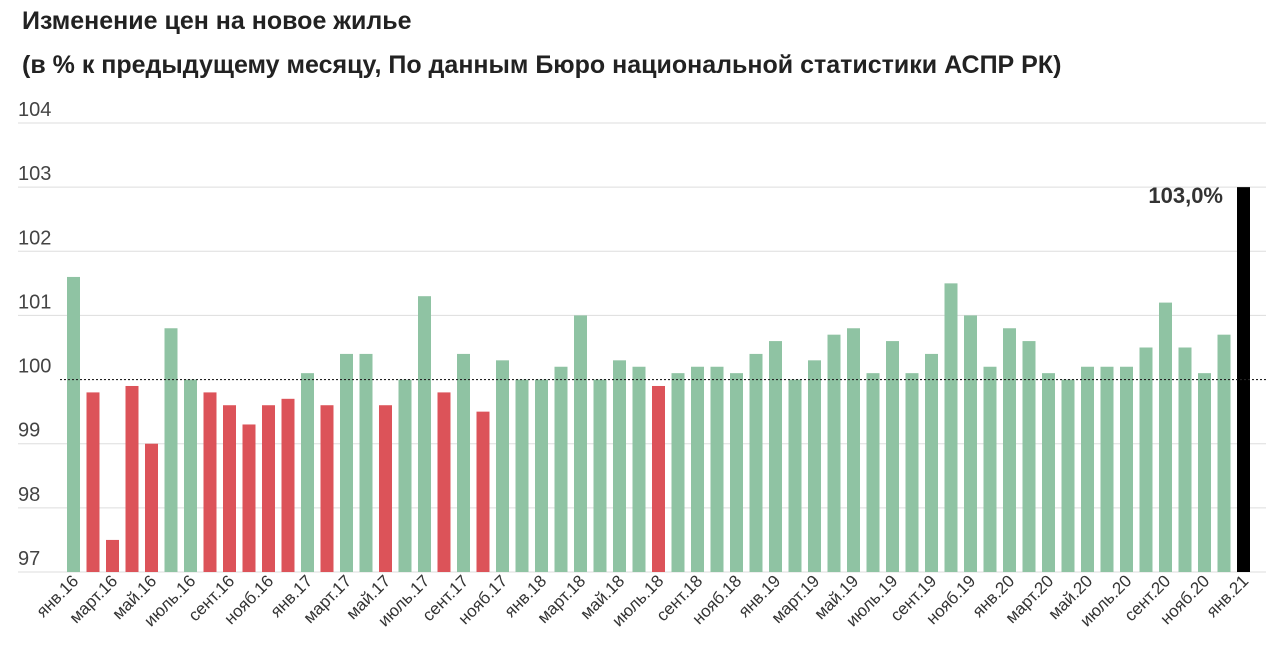 This screenshot has width=1280, height=659. I want to click on y-tick-label: 102, so click(34, 238).